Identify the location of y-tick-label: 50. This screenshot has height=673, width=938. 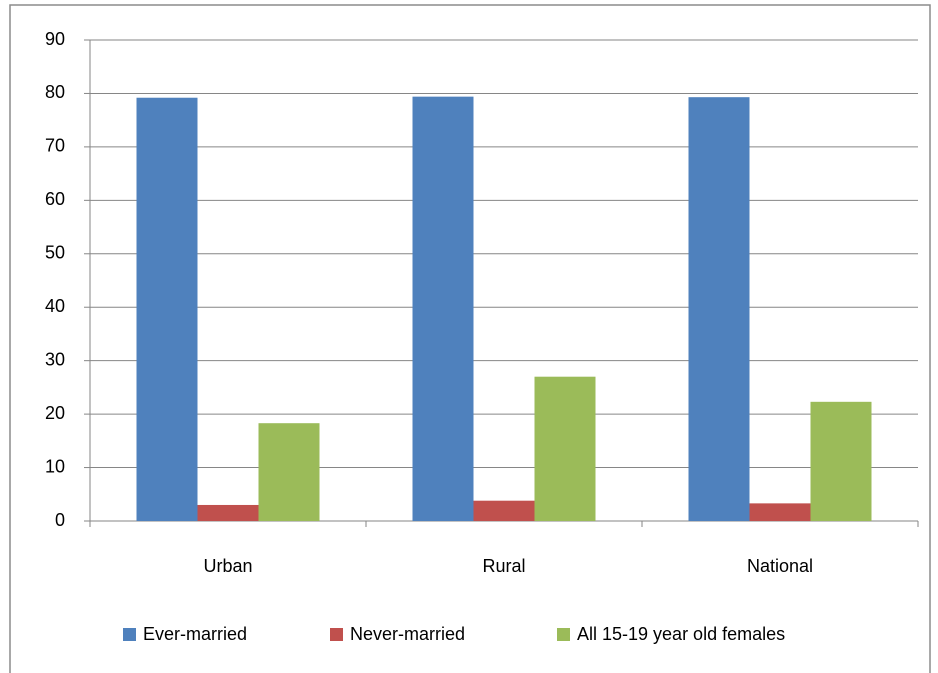
(55, 253).